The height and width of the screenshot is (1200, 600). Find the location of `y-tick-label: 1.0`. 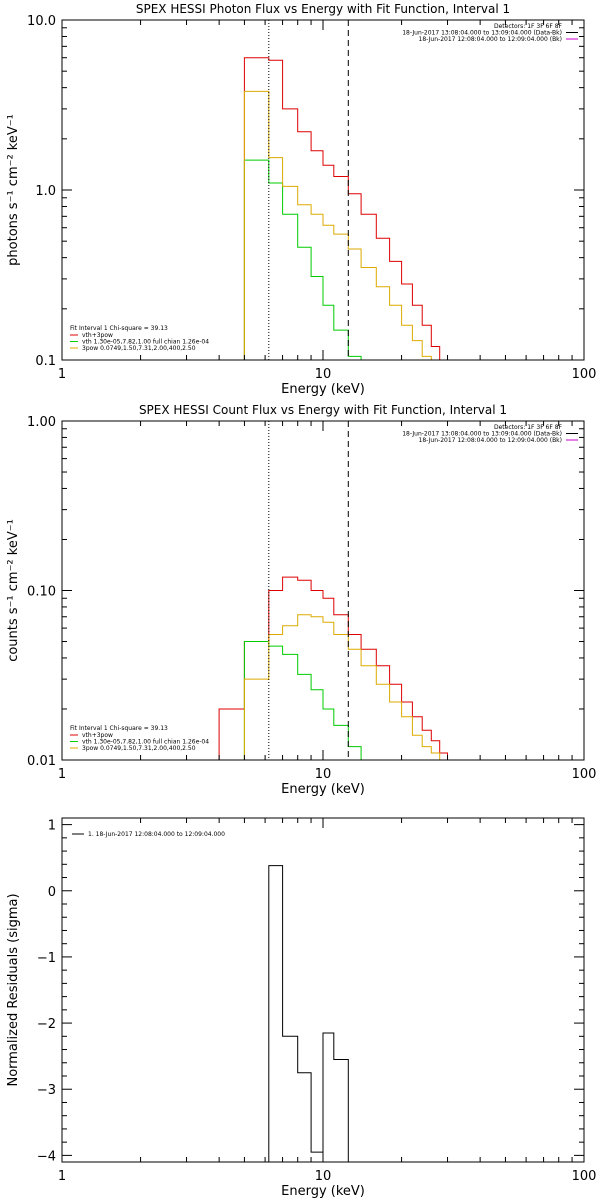

y-tick-label: 1.0 is located at coordinates (45, 191).